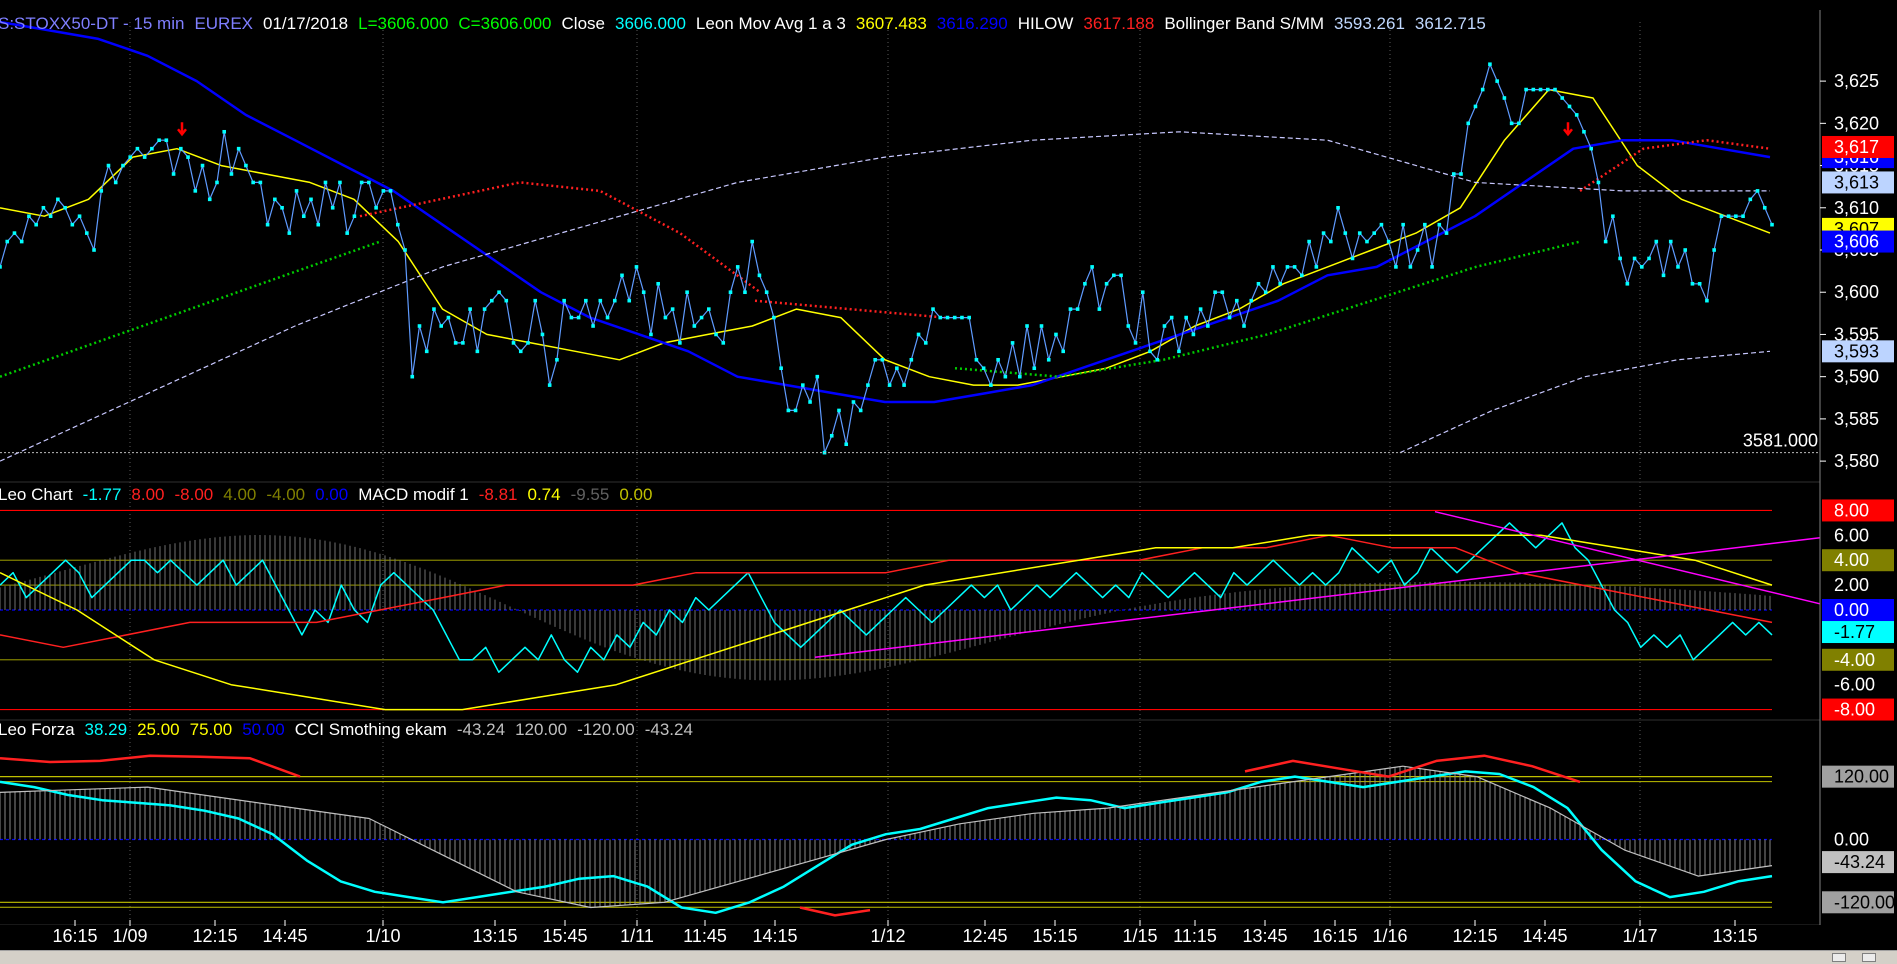 The image size is (1897, 964). Describe the element at coordinates (606, 729) in the screenshot. I see `panel-header-value: -120.00` at that location.